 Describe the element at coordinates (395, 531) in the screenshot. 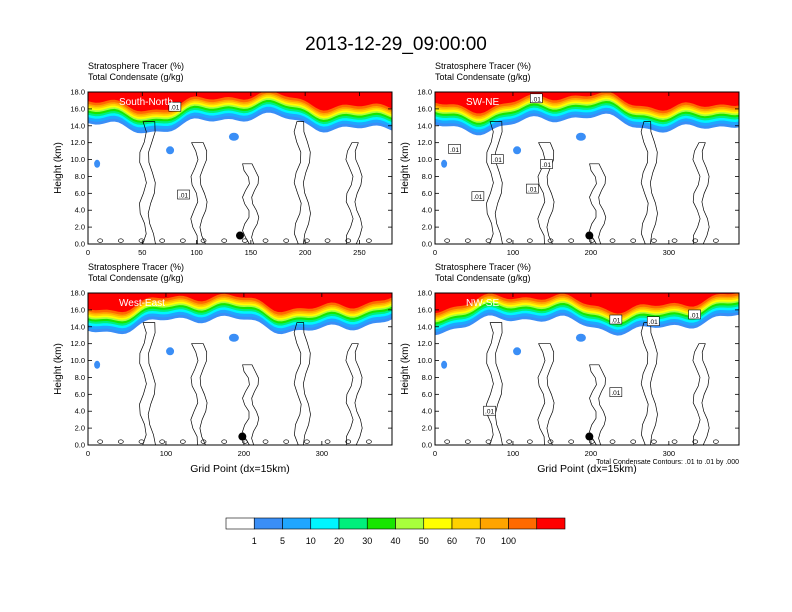

I see `colorbar: 1 5 10 20 30 40 50 60 70 100` at that location.